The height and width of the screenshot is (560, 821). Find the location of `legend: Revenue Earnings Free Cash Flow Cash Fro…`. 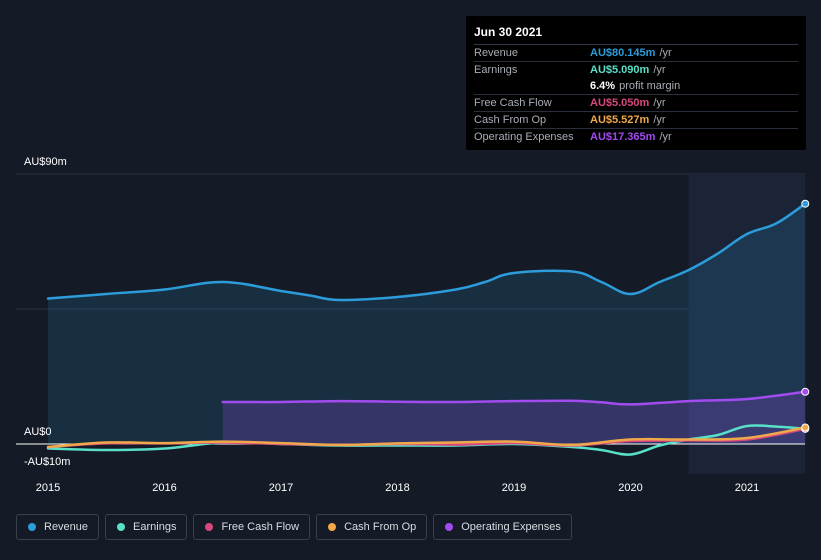

legend: Revenue Earnings Free Cash Flow Cash Fro… is located at coordinates (297, 527).